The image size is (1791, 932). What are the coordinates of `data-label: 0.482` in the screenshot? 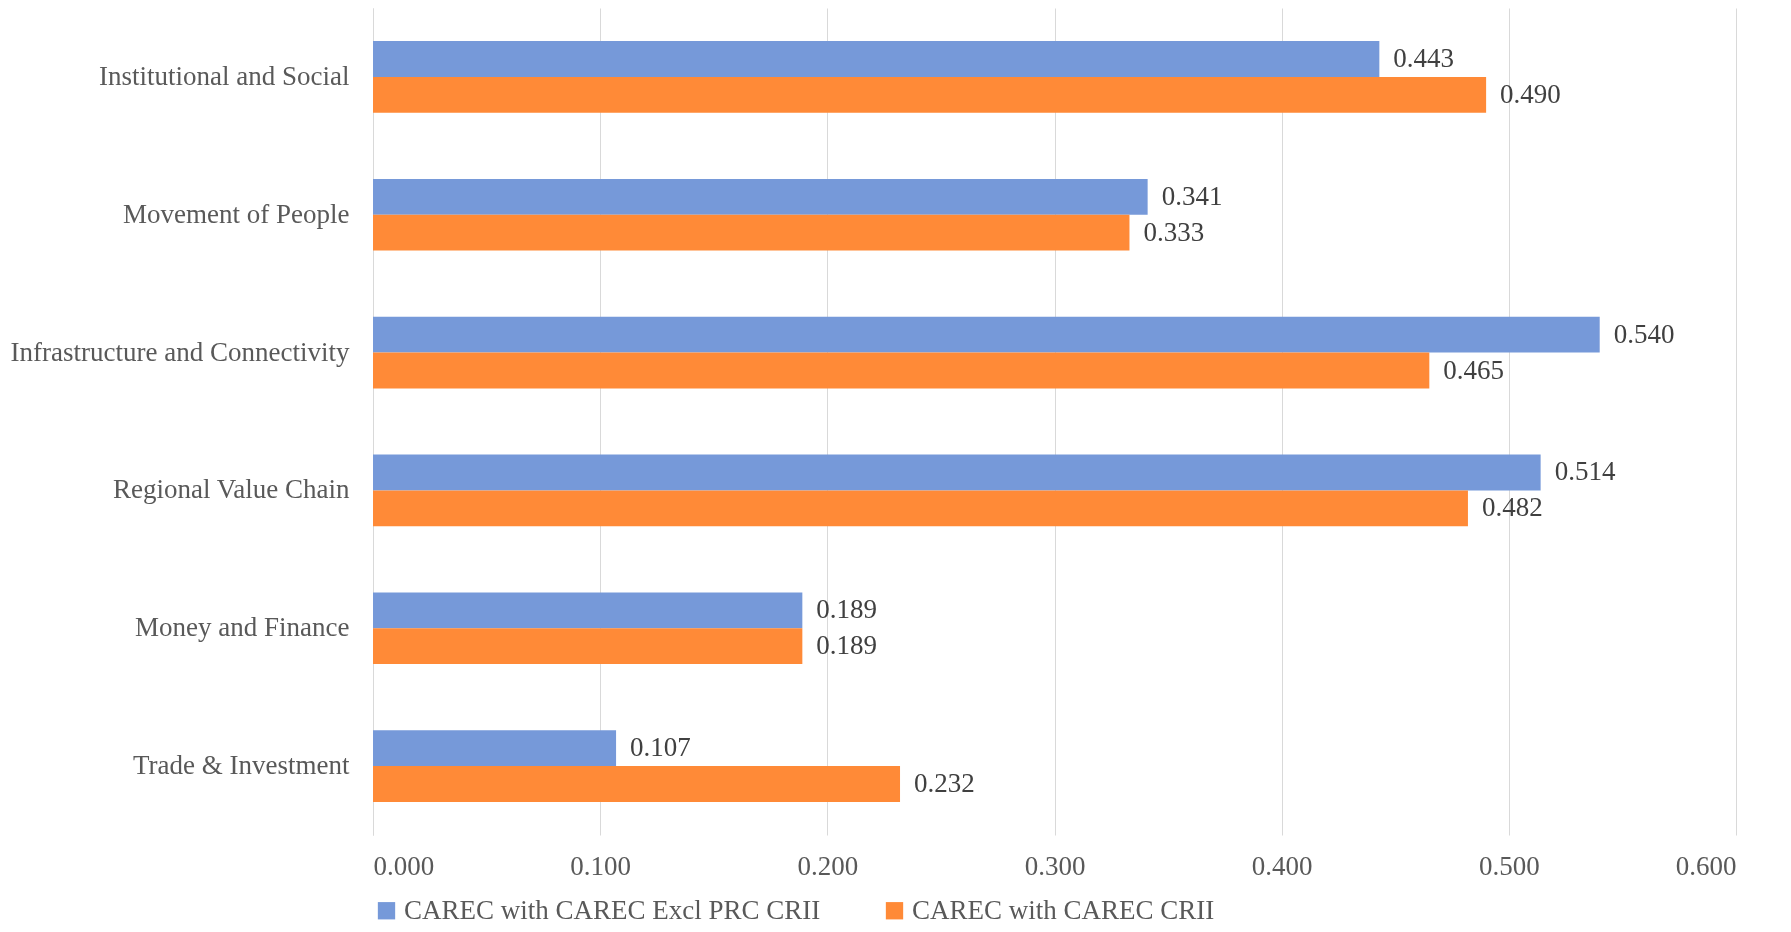 It's located at (1512, 507).